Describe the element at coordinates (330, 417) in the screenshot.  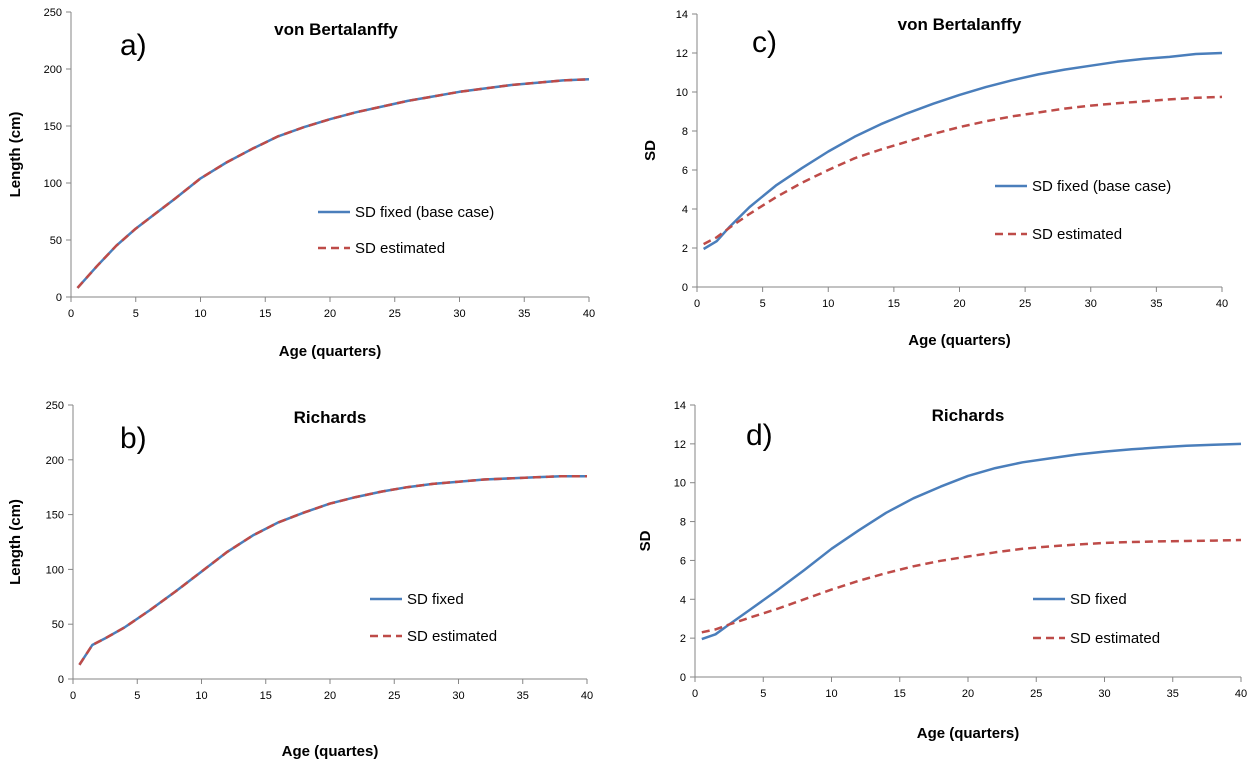
I see `chart-title: Richards` at that location.